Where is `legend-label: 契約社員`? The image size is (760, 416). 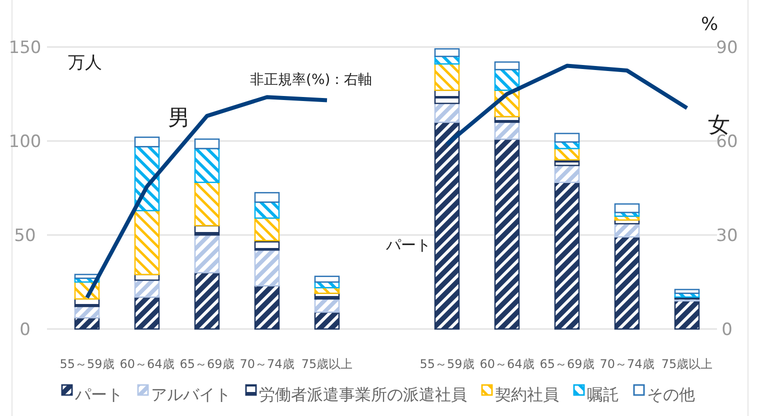
legend-label: 契約社員 is located at coordinates (527, 394).